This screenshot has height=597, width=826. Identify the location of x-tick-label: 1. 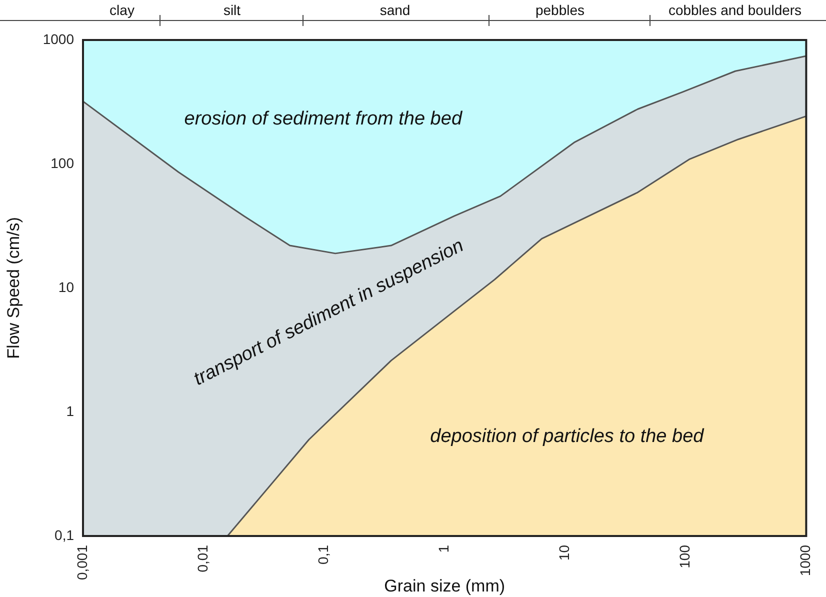
(443, 548).